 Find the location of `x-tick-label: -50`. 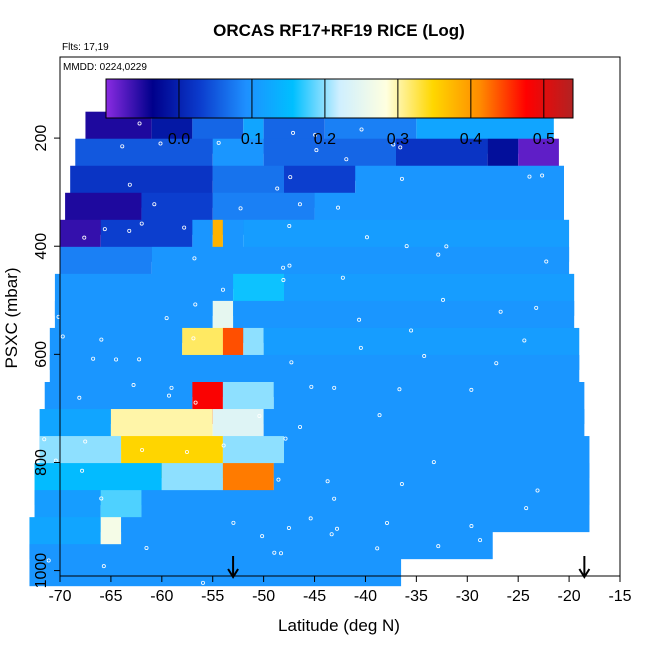

x-tick-label: -50 is located at coordinates (263, 596).